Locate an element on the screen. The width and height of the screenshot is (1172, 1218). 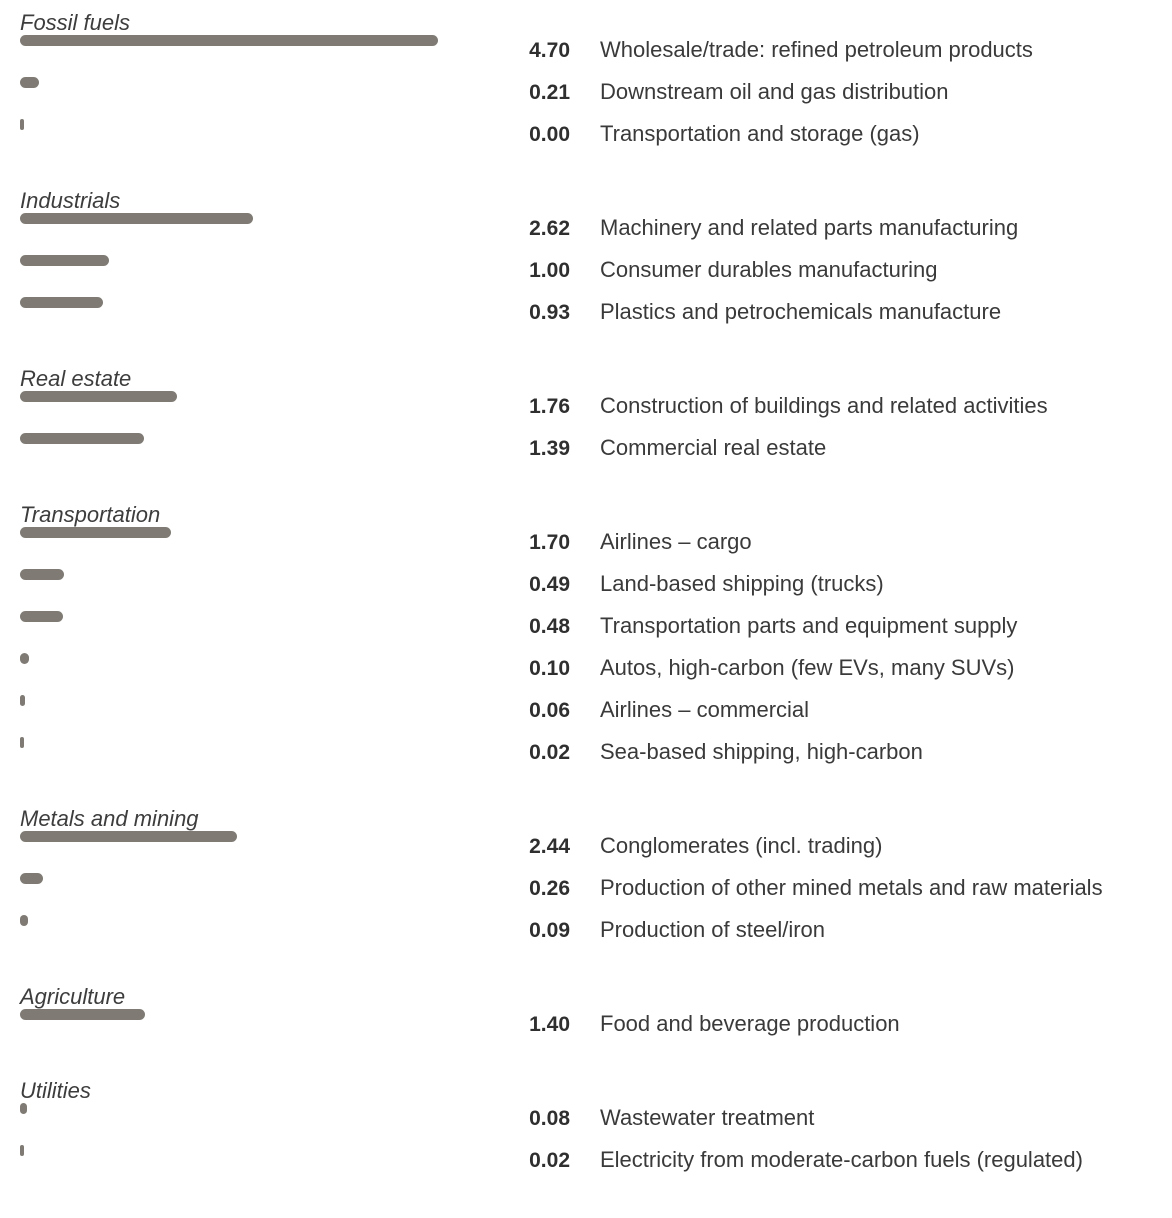
group-label: Real estate is located at coordinates (76, 378).